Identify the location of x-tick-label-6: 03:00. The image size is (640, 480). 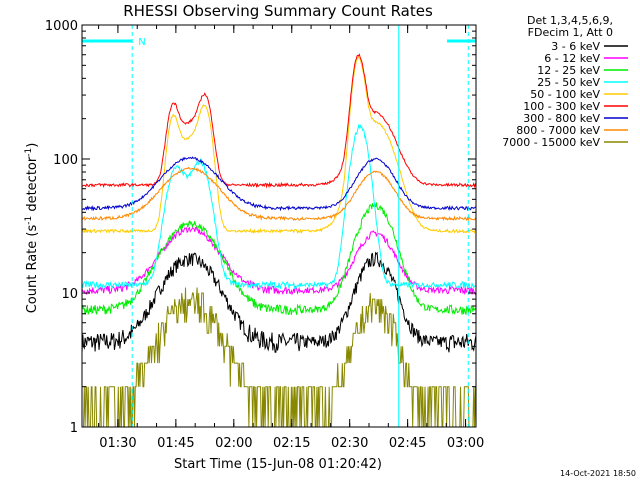
(465, 443).